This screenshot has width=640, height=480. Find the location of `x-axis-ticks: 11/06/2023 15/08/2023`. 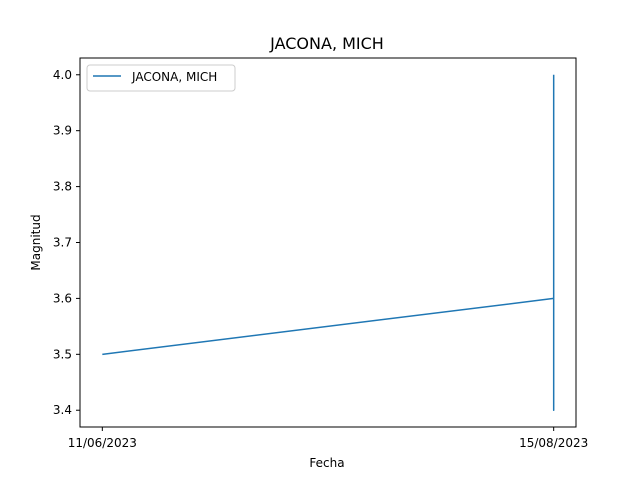

x-axis-ticks: 11/06/2023 15/08/2023 is located at coordinates (328, 438).